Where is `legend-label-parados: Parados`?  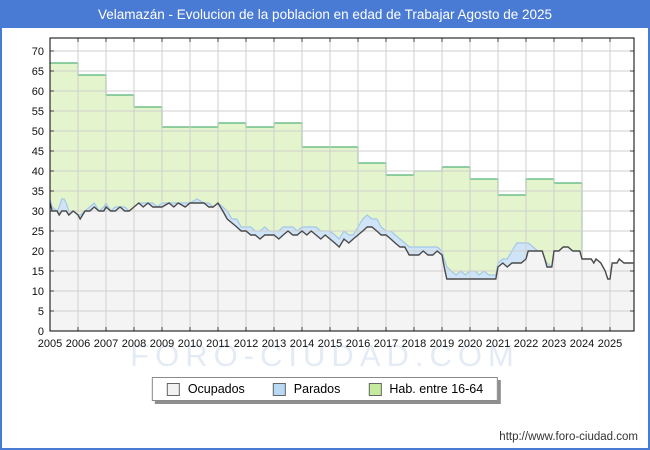 legend-label-parados: Parados is located at coordinates (317, 389).